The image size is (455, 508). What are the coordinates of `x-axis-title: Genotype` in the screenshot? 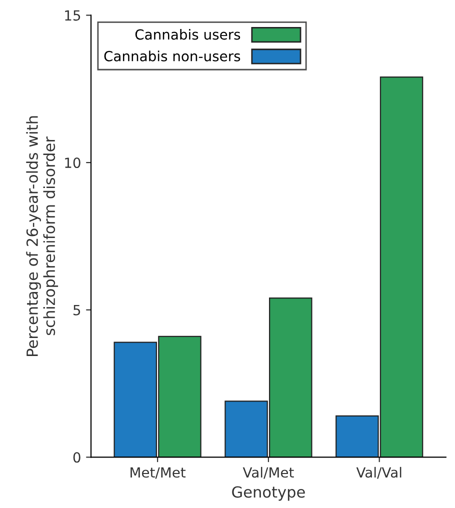 It's located at (268, 493).